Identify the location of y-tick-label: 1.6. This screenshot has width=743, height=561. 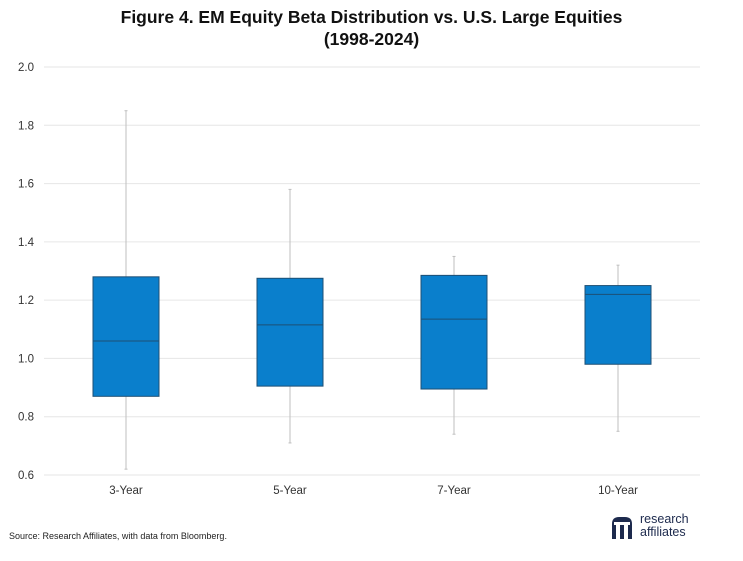
(26, 185).